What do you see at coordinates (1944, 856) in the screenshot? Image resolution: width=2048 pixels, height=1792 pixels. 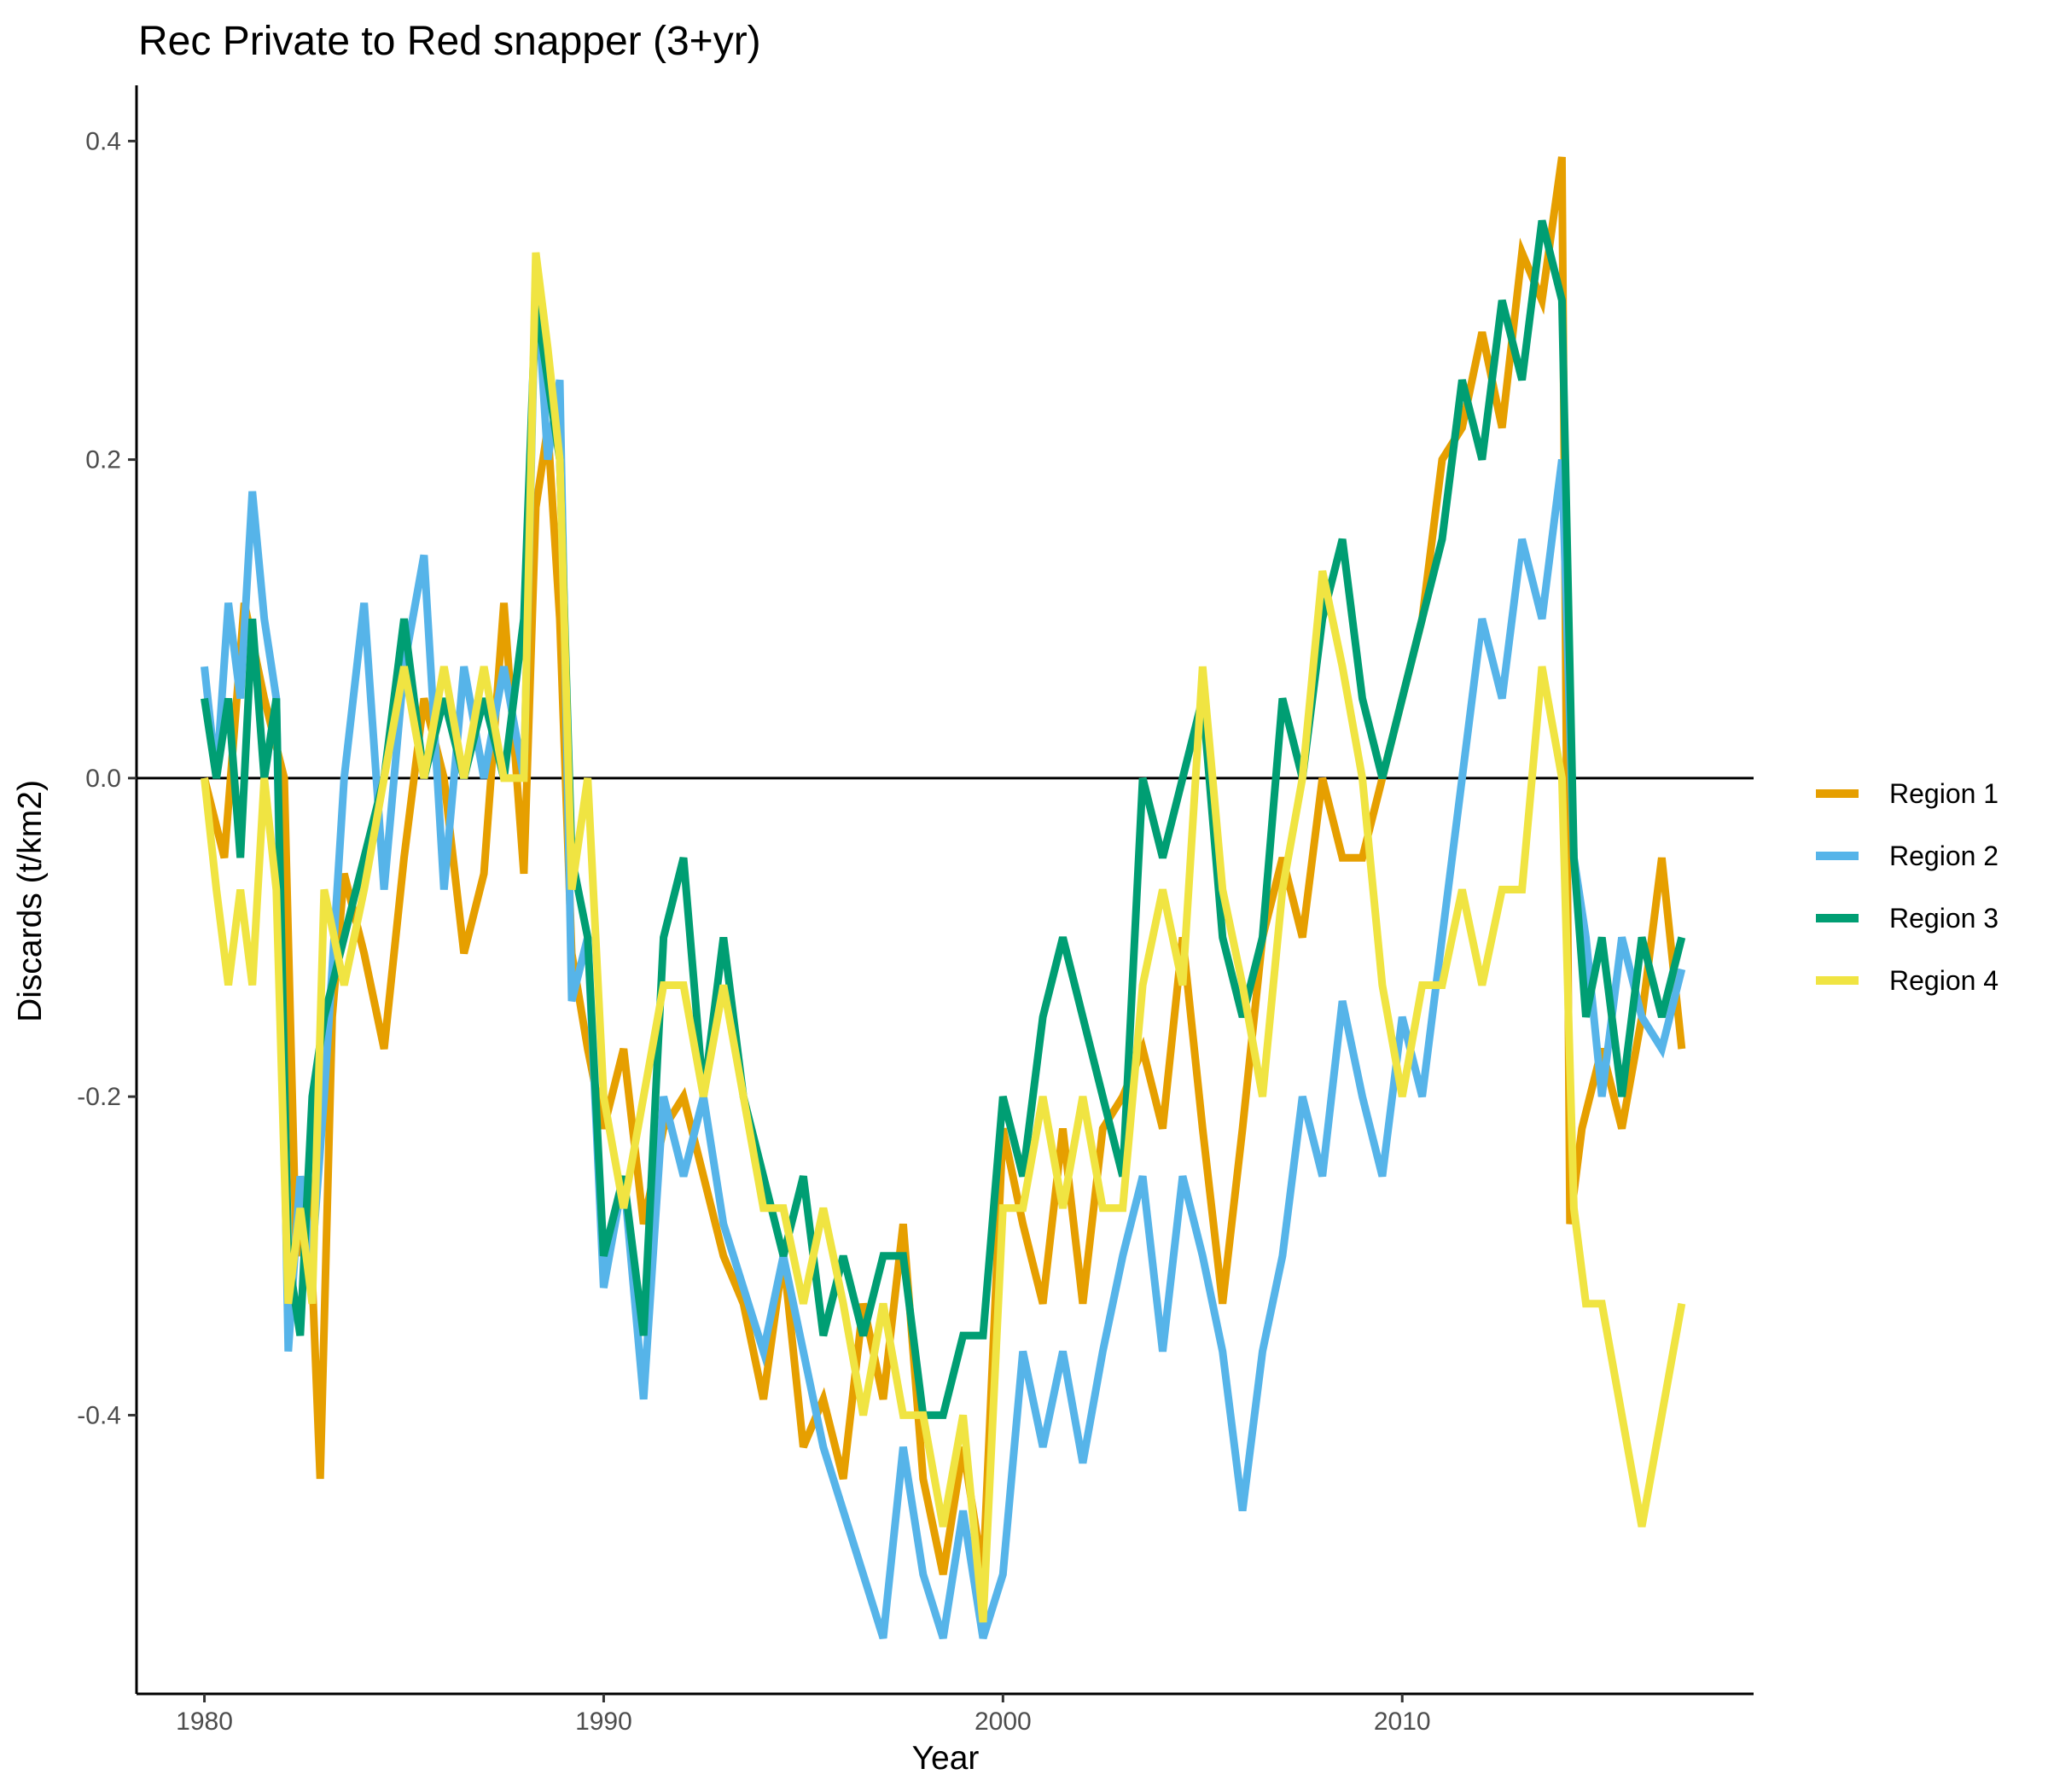 I see `legend-label-region-2: Region 2` at bounding box center [1944, 856].